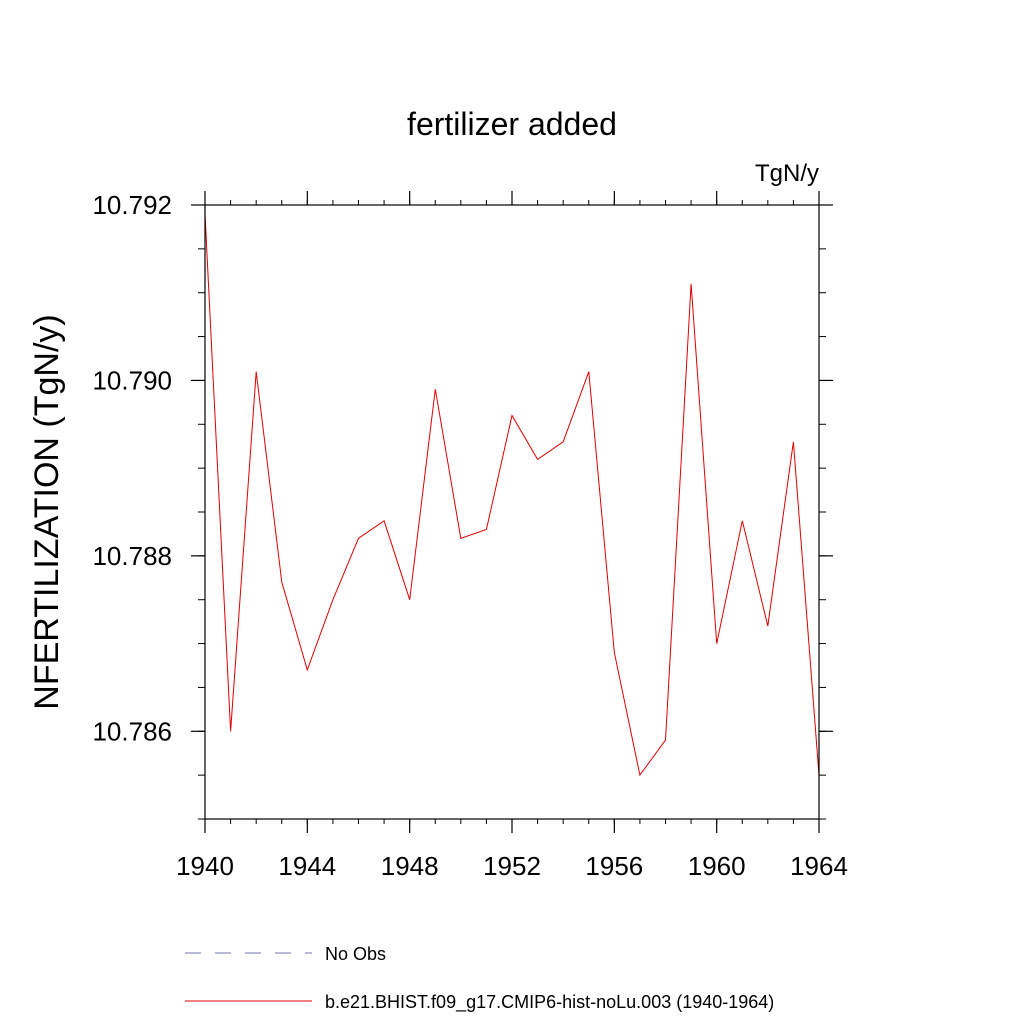  What do you see at coordinates (132, 205) in the screenshot?
I see `y-tick-label: 10.792` at bounding box center [132, 205].